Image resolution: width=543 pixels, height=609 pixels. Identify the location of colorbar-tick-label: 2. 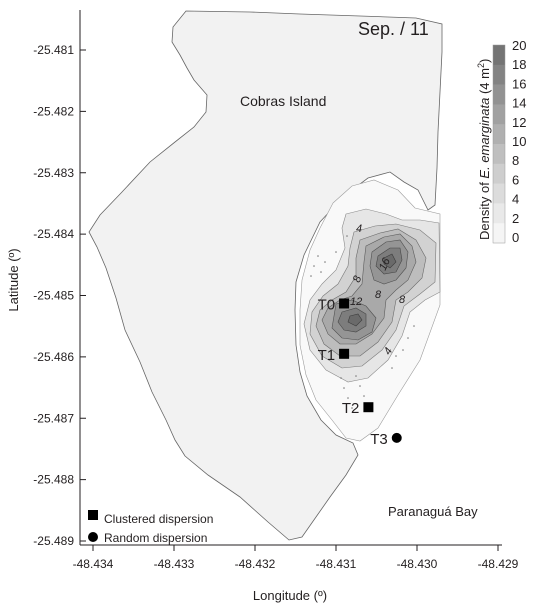
(515, 218).